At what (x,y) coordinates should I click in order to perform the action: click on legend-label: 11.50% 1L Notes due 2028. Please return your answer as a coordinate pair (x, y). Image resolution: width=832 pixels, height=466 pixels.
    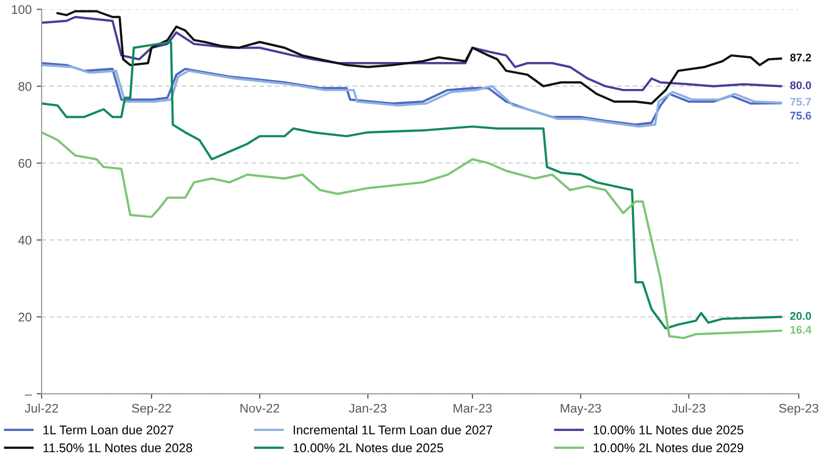
    Looking at the image, I should click on (117, 447).